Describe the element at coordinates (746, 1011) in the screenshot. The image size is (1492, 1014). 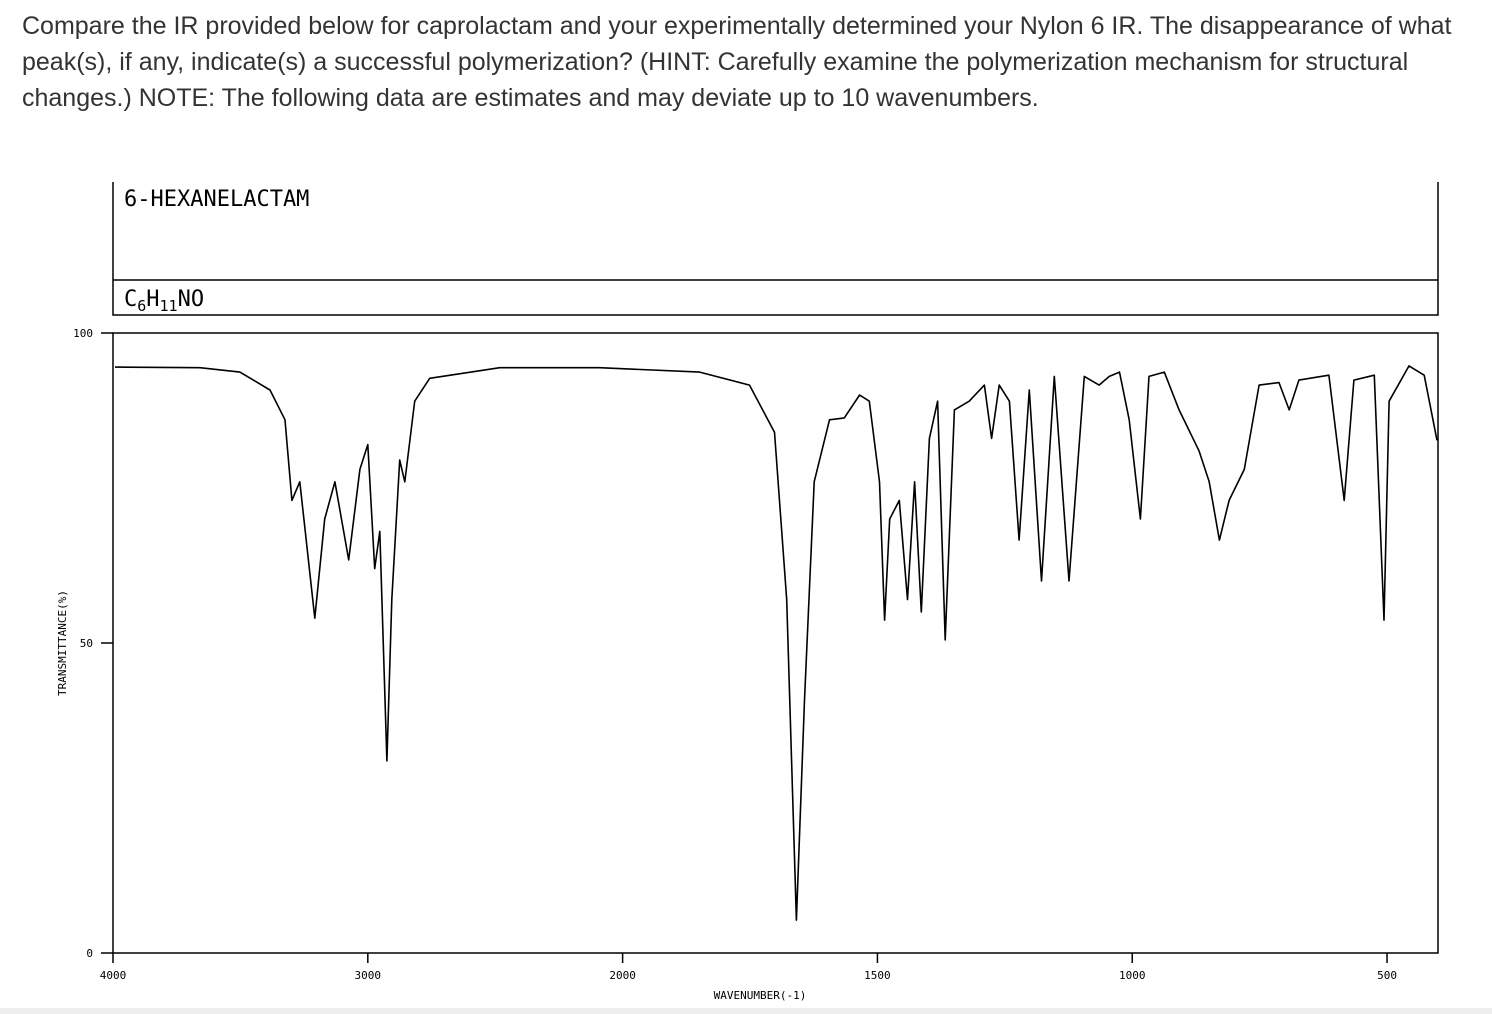
I see `footer-band` at that location.